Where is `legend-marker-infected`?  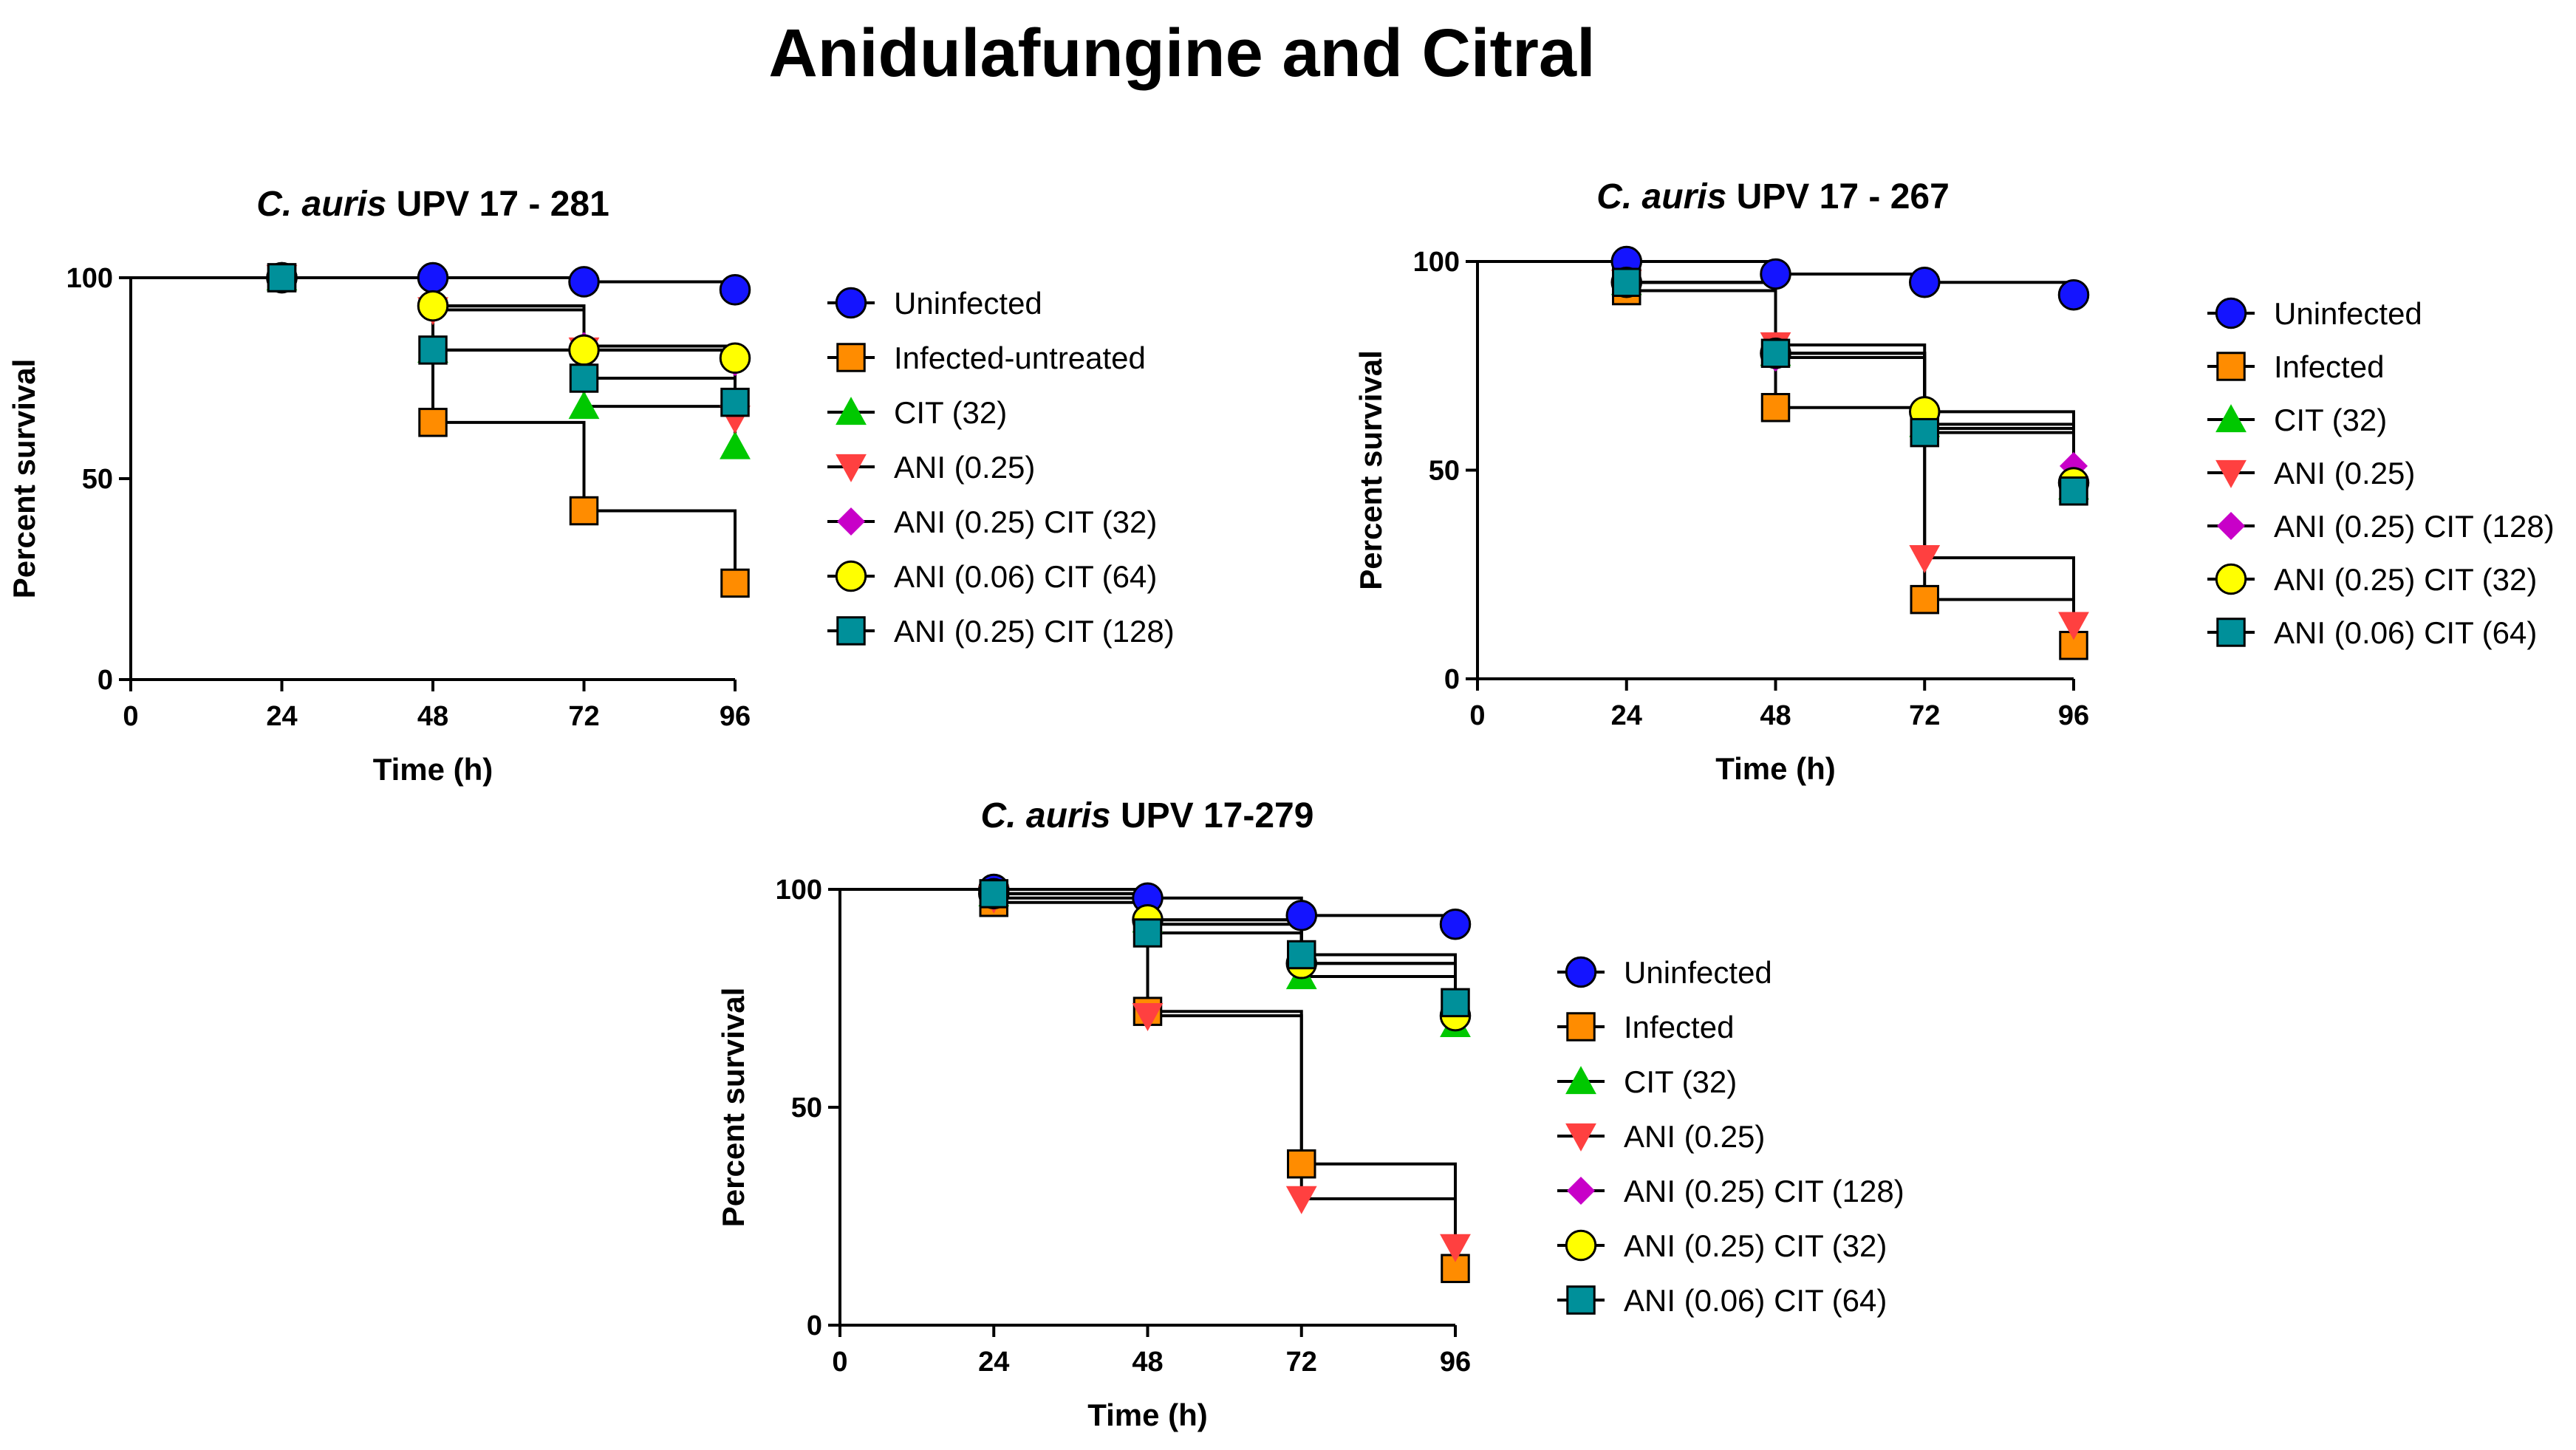 legend-marker-infected is located at coordinates (2231, 366).